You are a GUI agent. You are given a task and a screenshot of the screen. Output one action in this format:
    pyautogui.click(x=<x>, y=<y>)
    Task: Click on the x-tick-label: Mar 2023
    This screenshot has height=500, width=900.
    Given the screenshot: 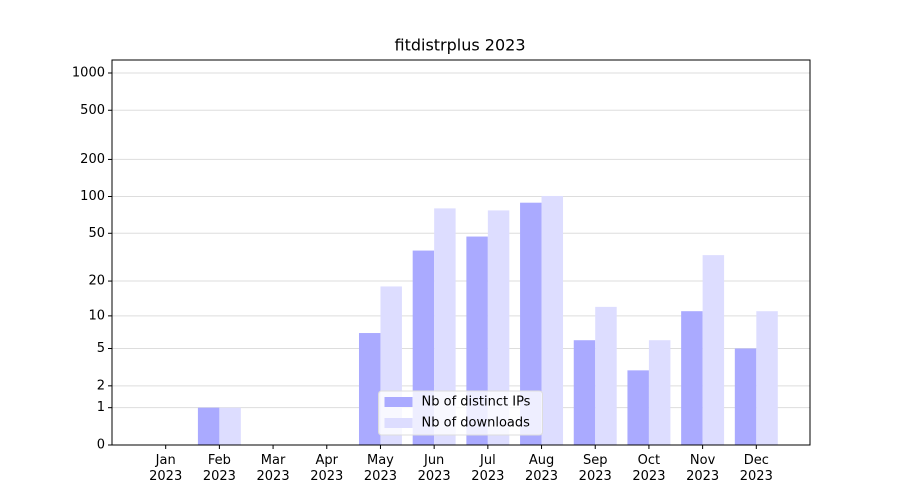 What is the action you would take?
    pyautogui.click(x=273, y=468)
    